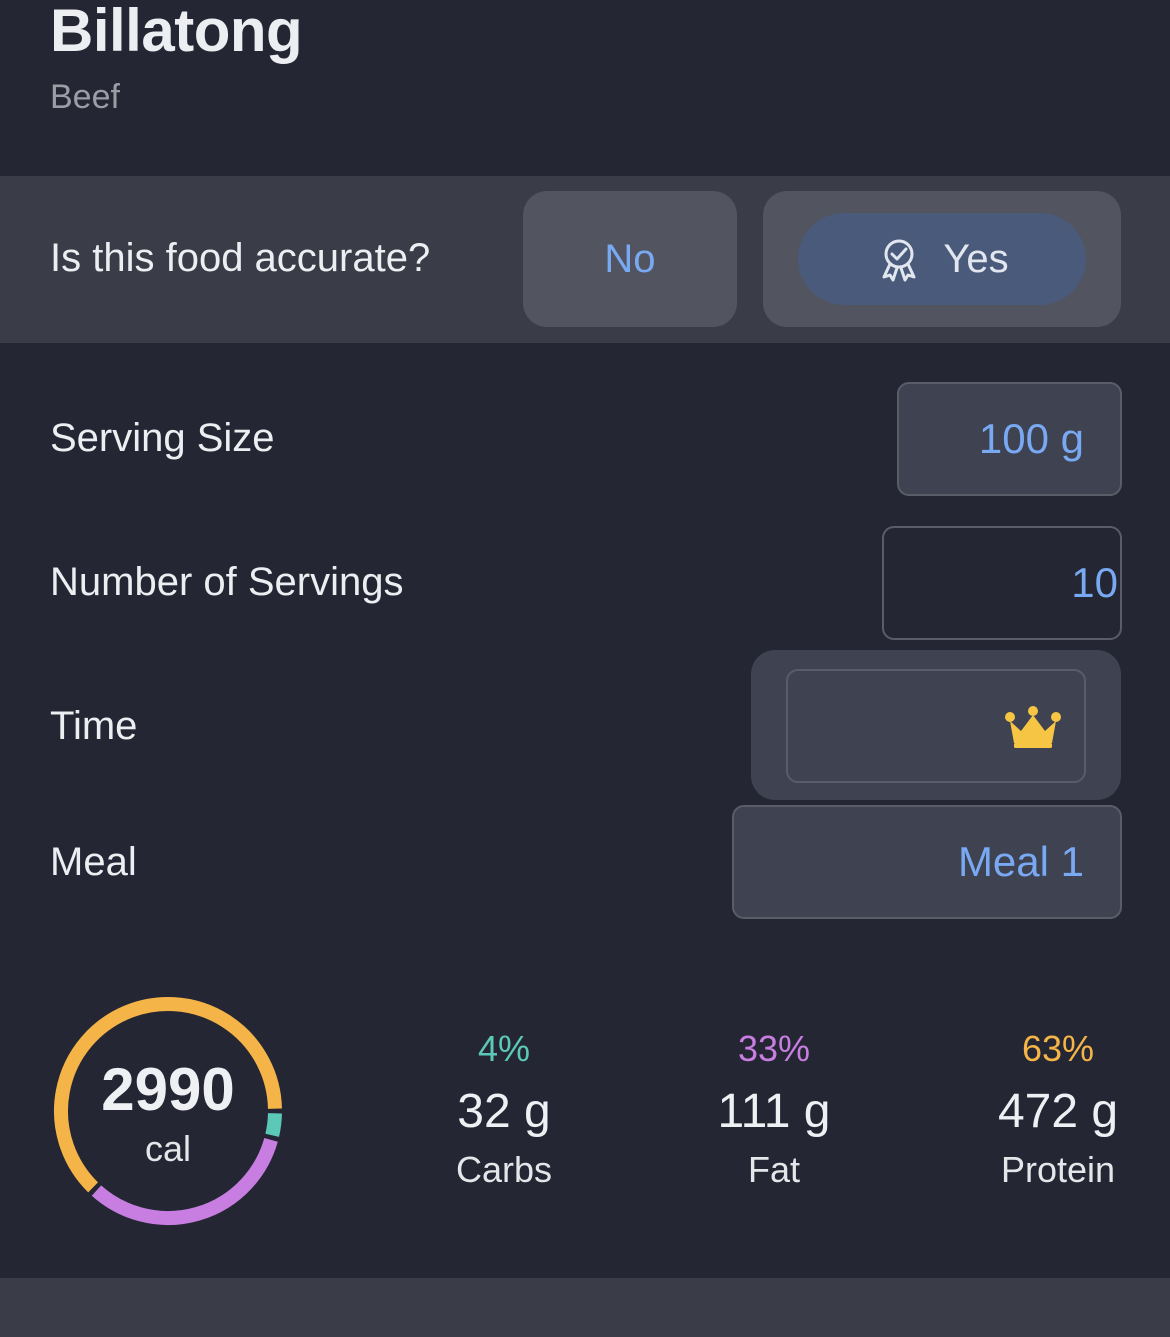 This screenshot has width=1170, height=1337. What do you see at coordinates (1058, 1169) in the screenshot?
I see `protein-label: Protein` at bounding box center [1058, 1169].